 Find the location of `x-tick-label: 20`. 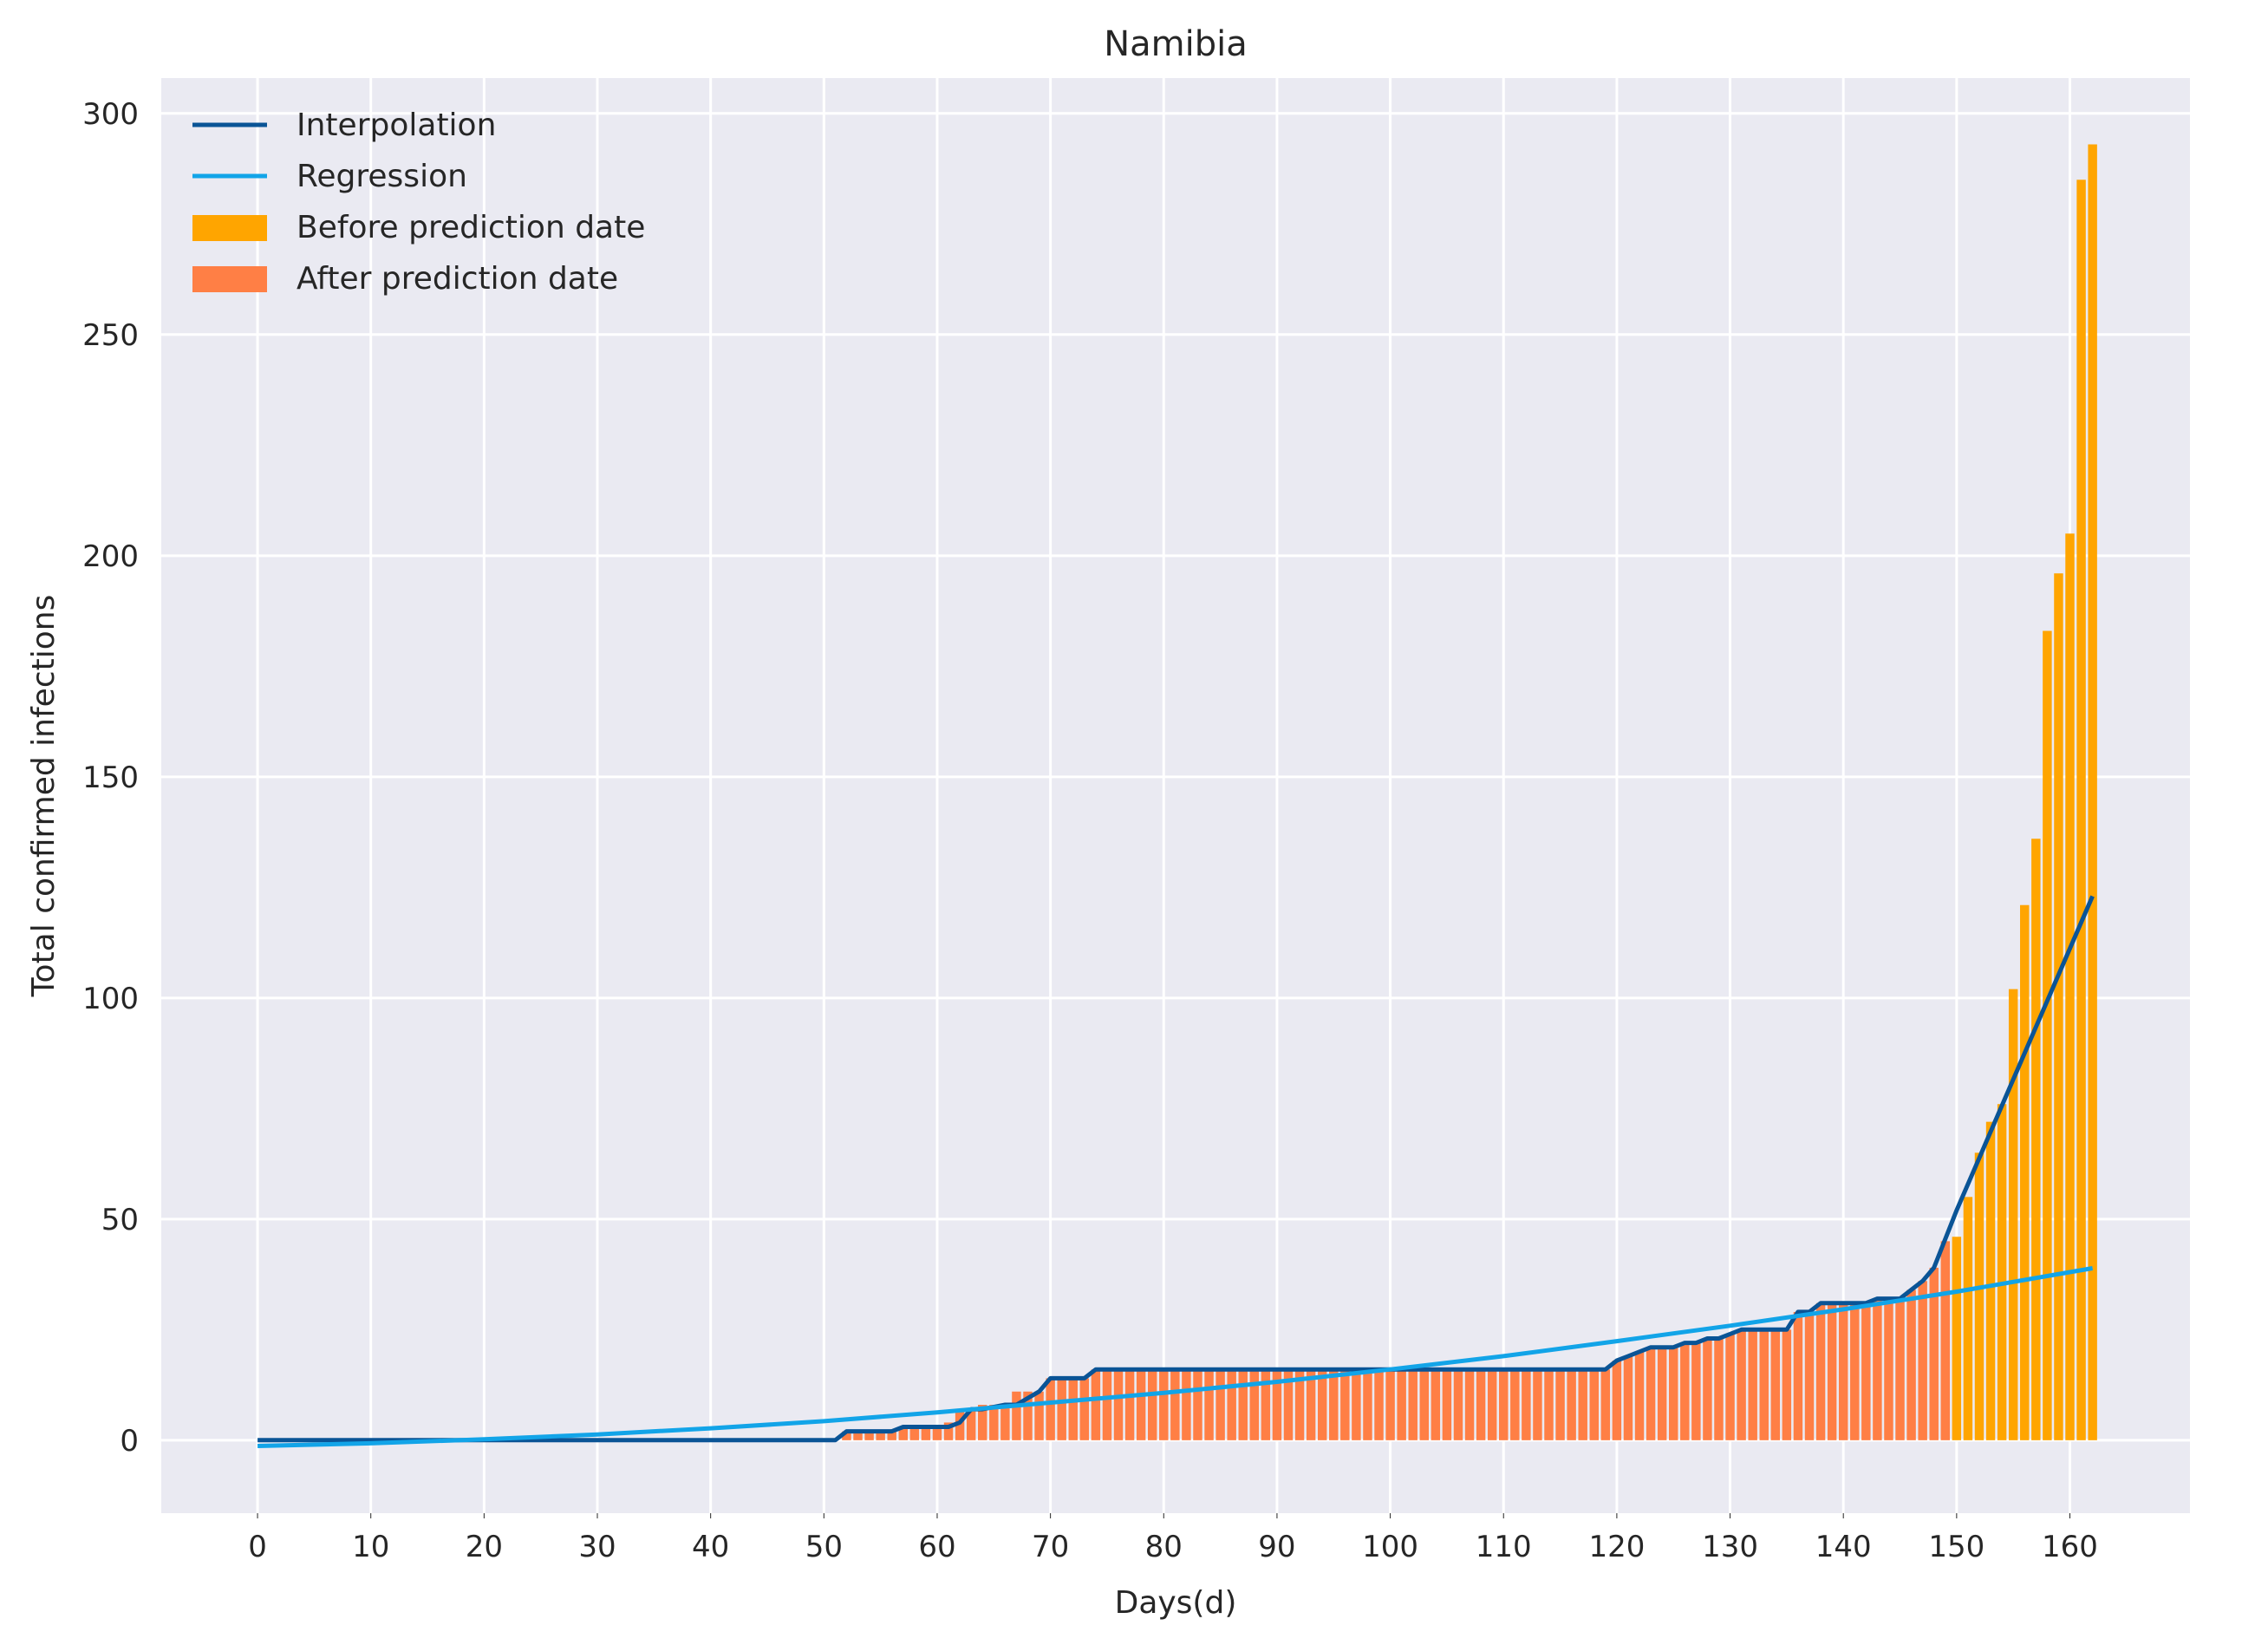

x-tick-label: 20 is located at coordinates (485, 1547).